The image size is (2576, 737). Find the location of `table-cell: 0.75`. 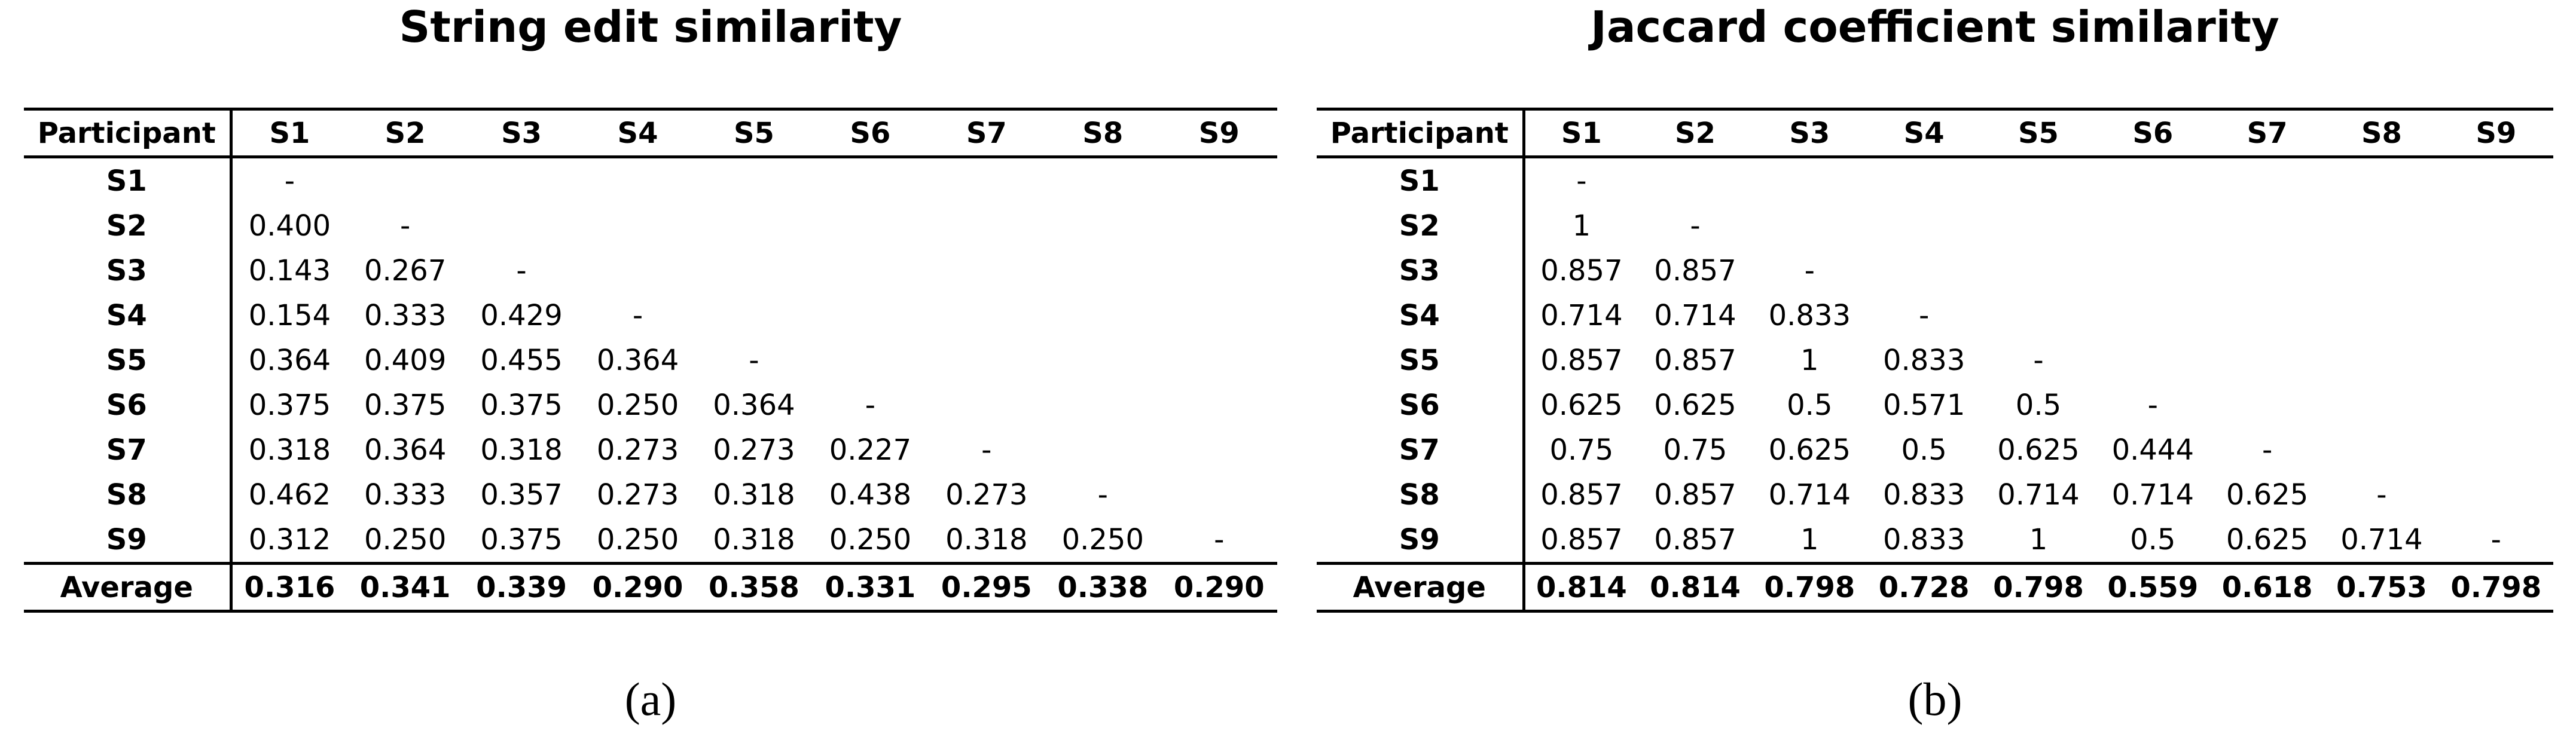

table-cell: 0.75 is located at coordinates (1695, 450).